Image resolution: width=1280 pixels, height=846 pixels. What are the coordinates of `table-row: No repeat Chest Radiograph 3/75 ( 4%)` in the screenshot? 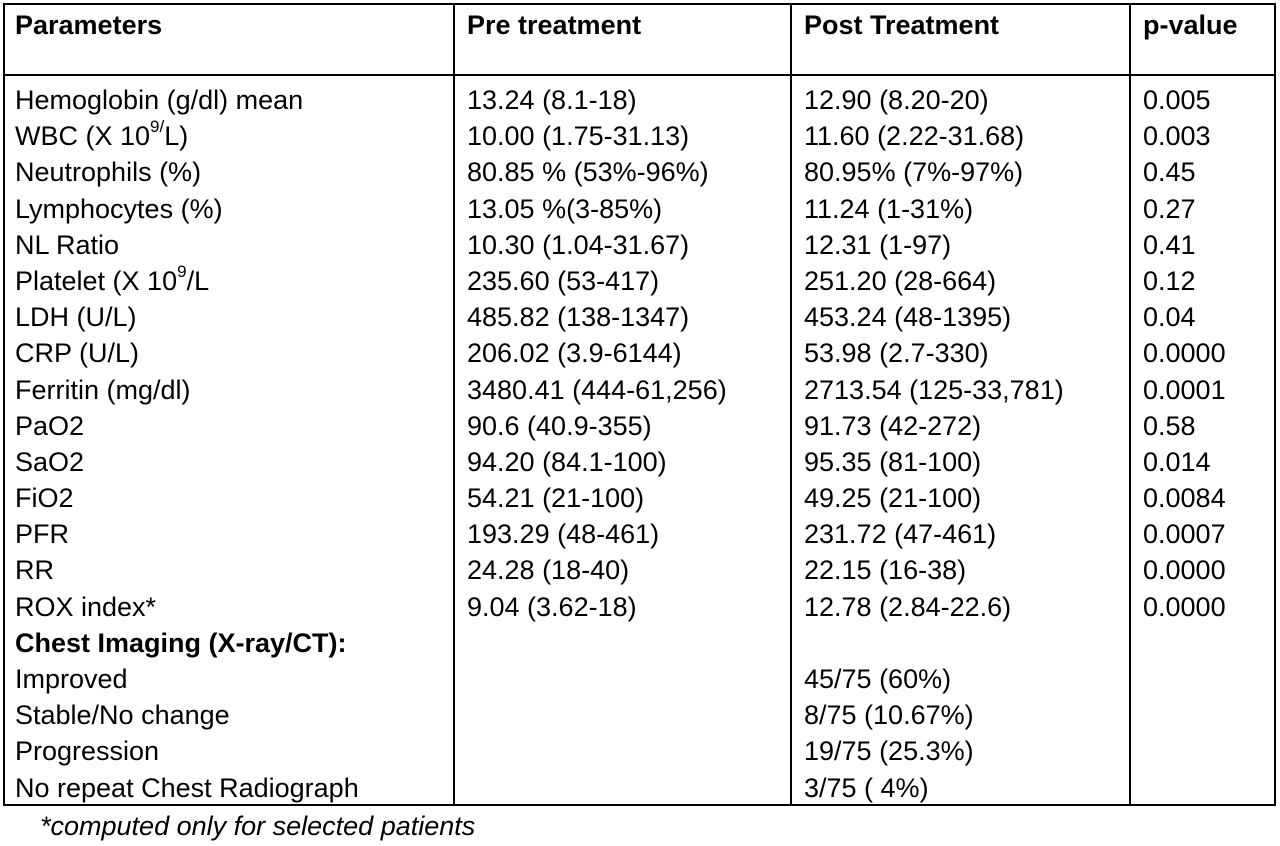 It's located at (639, 788).